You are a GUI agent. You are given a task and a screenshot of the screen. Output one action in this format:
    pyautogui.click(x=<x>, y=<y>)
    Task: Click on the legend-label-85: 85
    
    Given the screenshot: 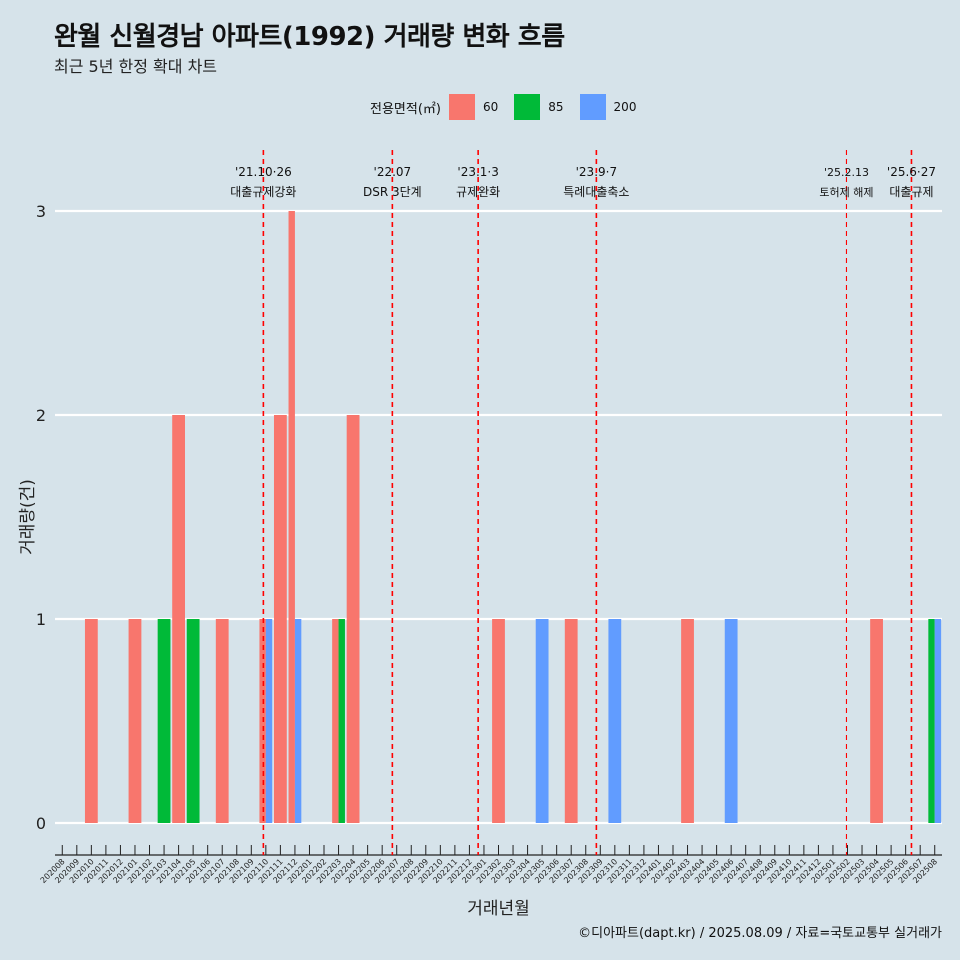 What is the action you would take?
    pyautogui.click(x=556, y=107)
    